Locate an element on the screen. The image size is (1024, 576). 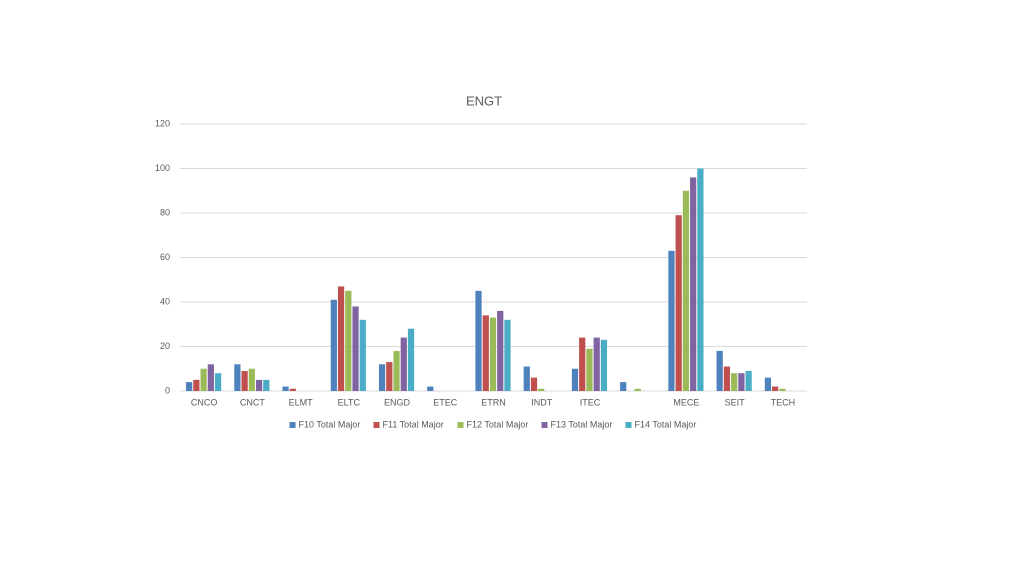
x-tick-label: TECH is located at coordinates (783, 402).